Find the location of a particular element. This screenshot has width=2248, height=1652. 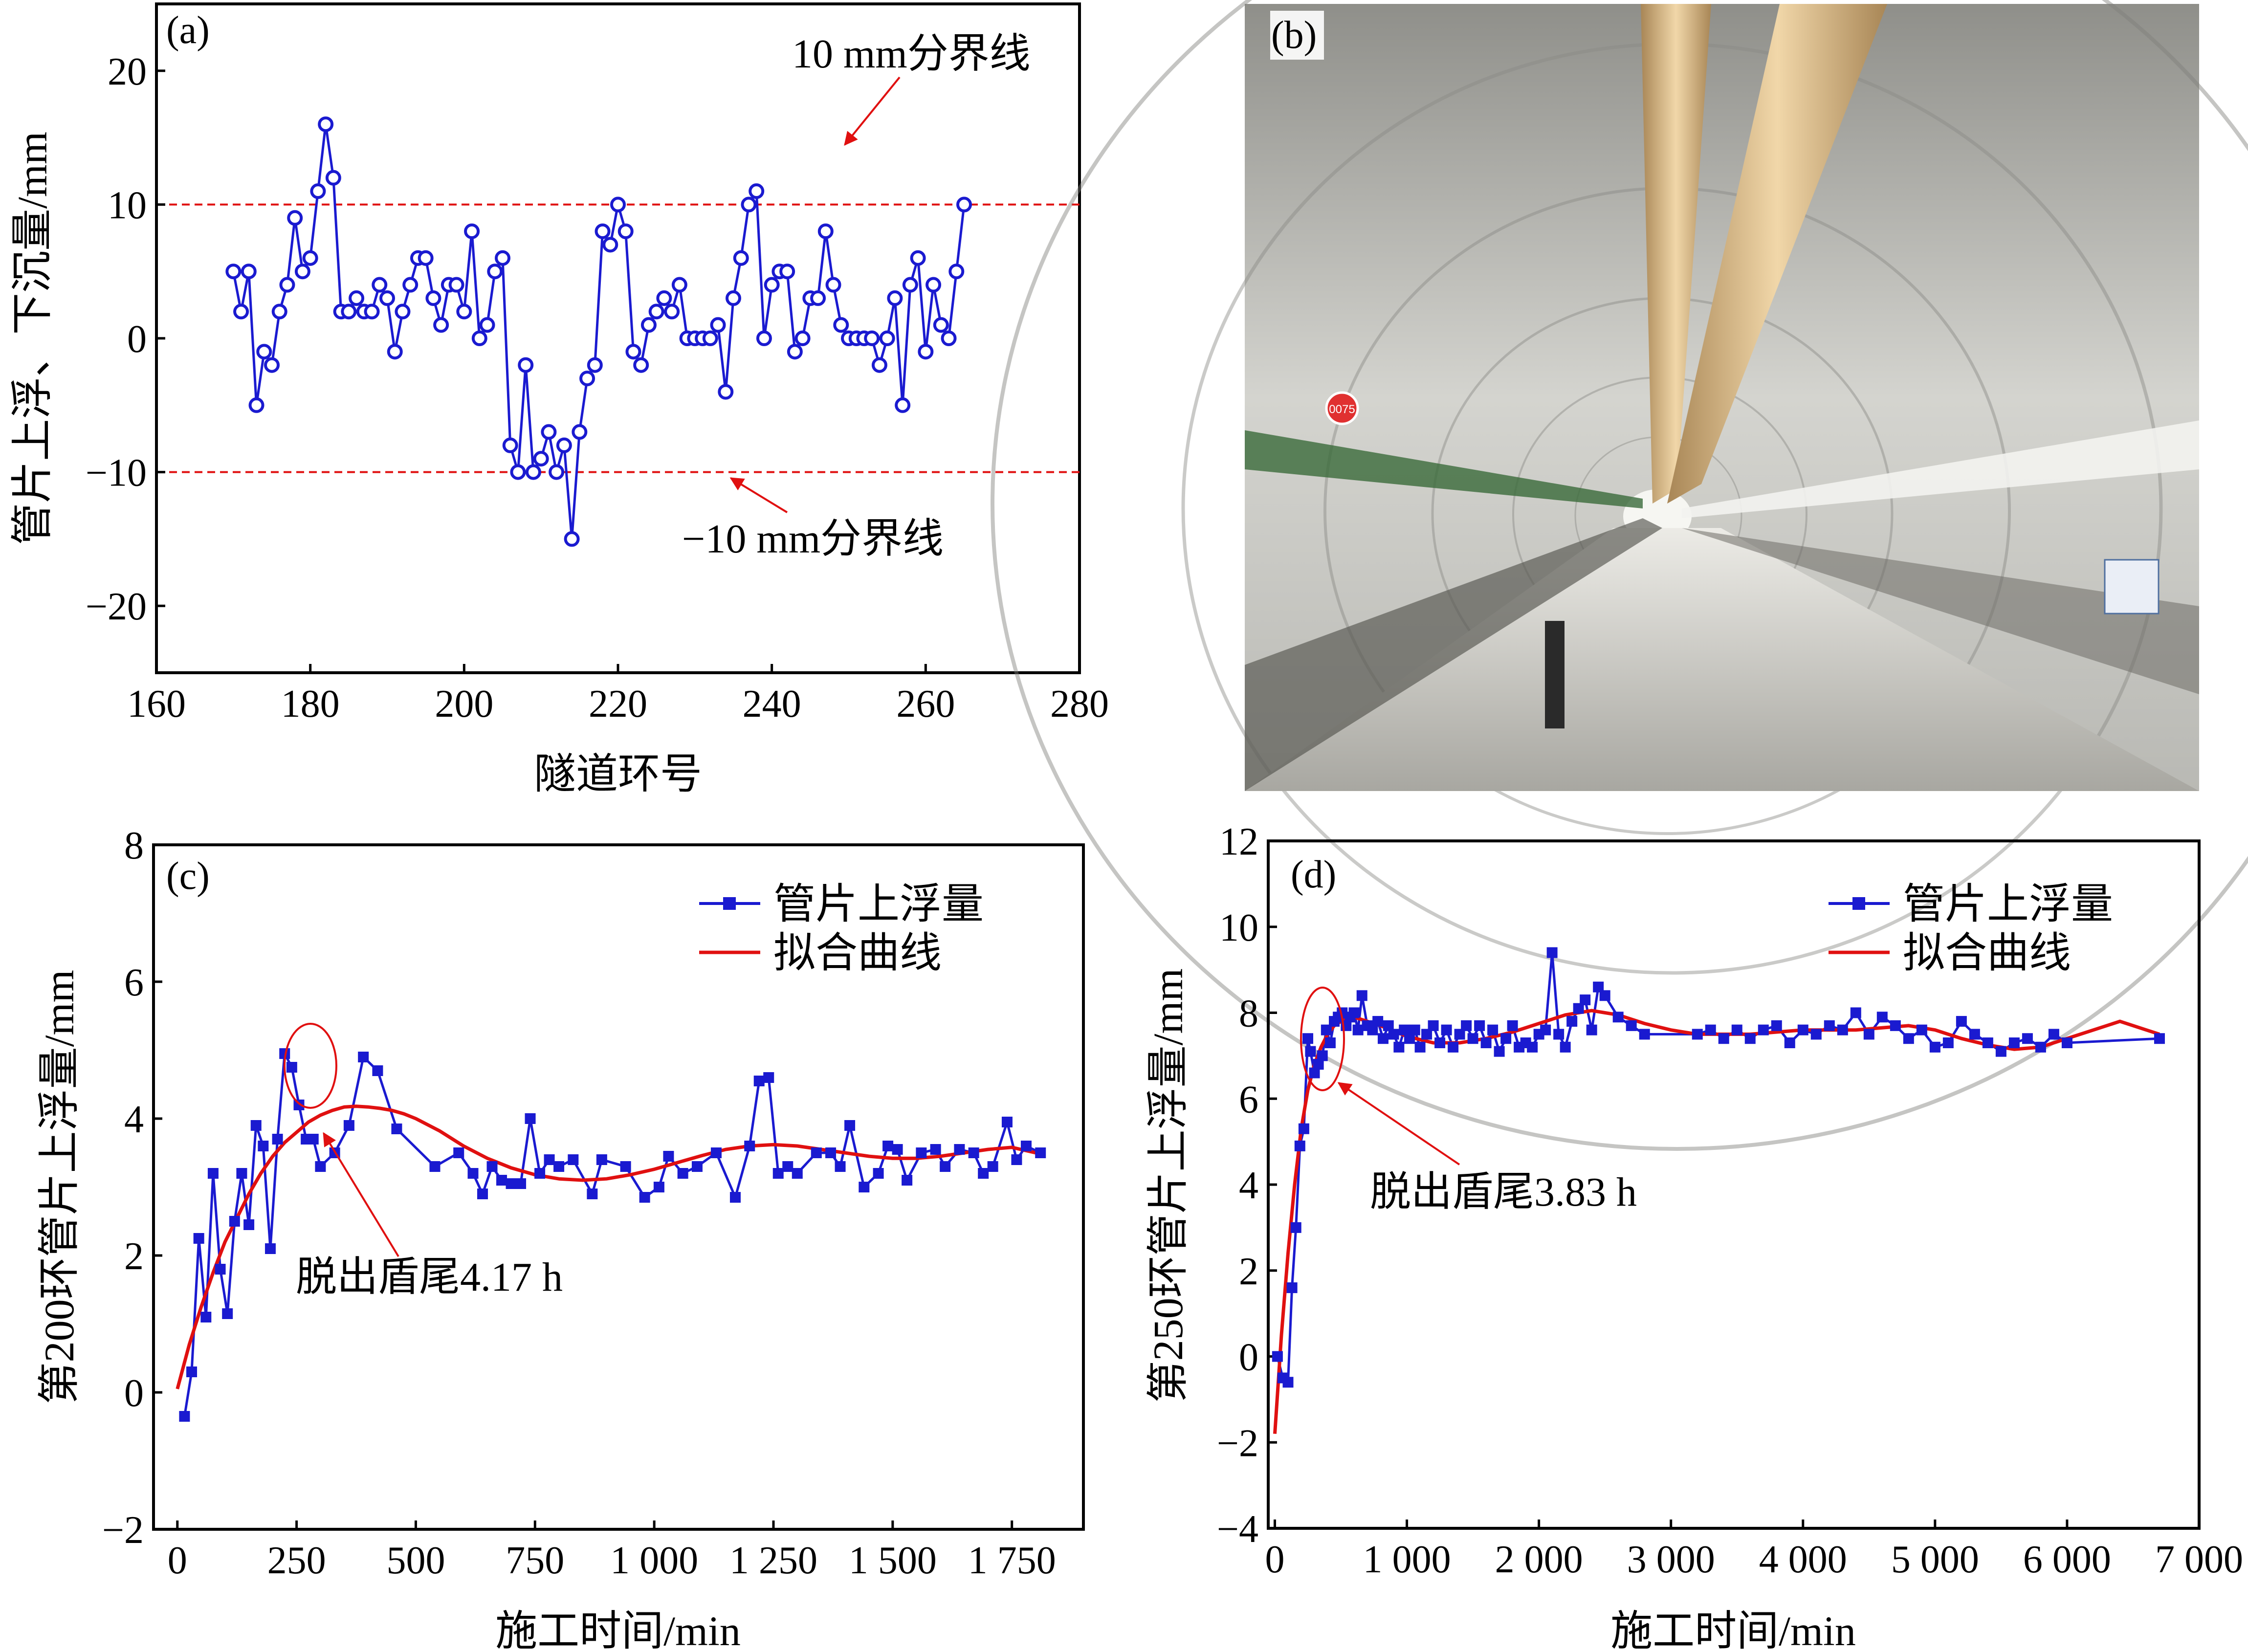

right-water-pipes is located at coordinates (1940, 469).